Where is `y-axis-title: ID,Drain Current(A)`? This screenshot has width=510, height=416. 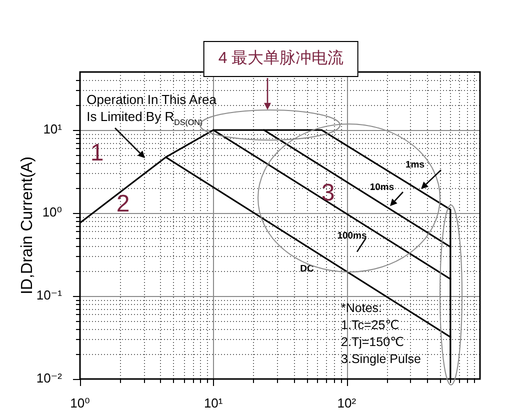
y-axis-title: ID,Drain Current(A) is located at coordinates (27, 225).